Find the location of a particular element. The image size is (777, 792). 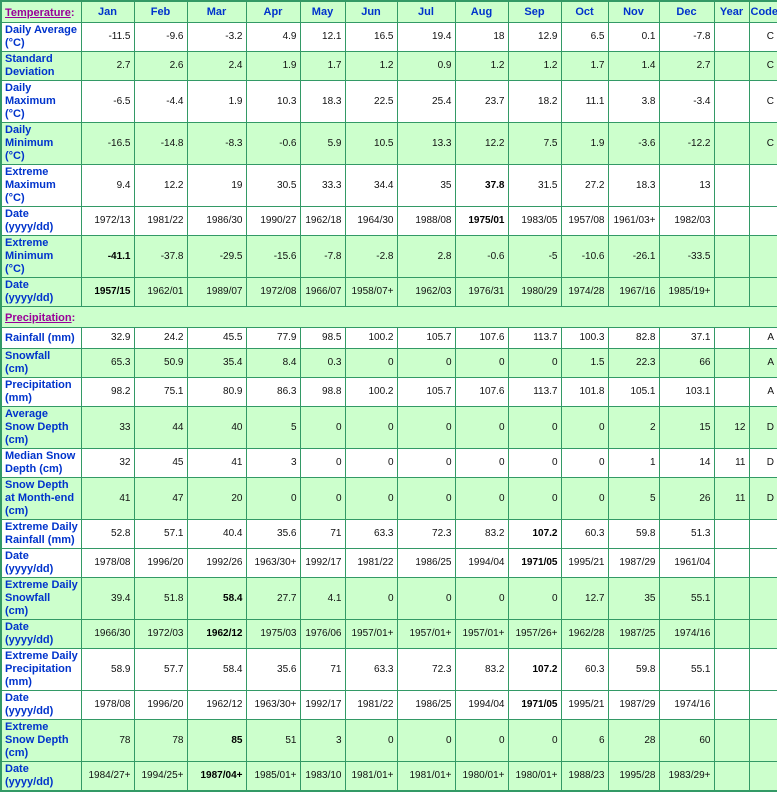

value-cell-may: 1966/07 is located at coordinates (322, 292).